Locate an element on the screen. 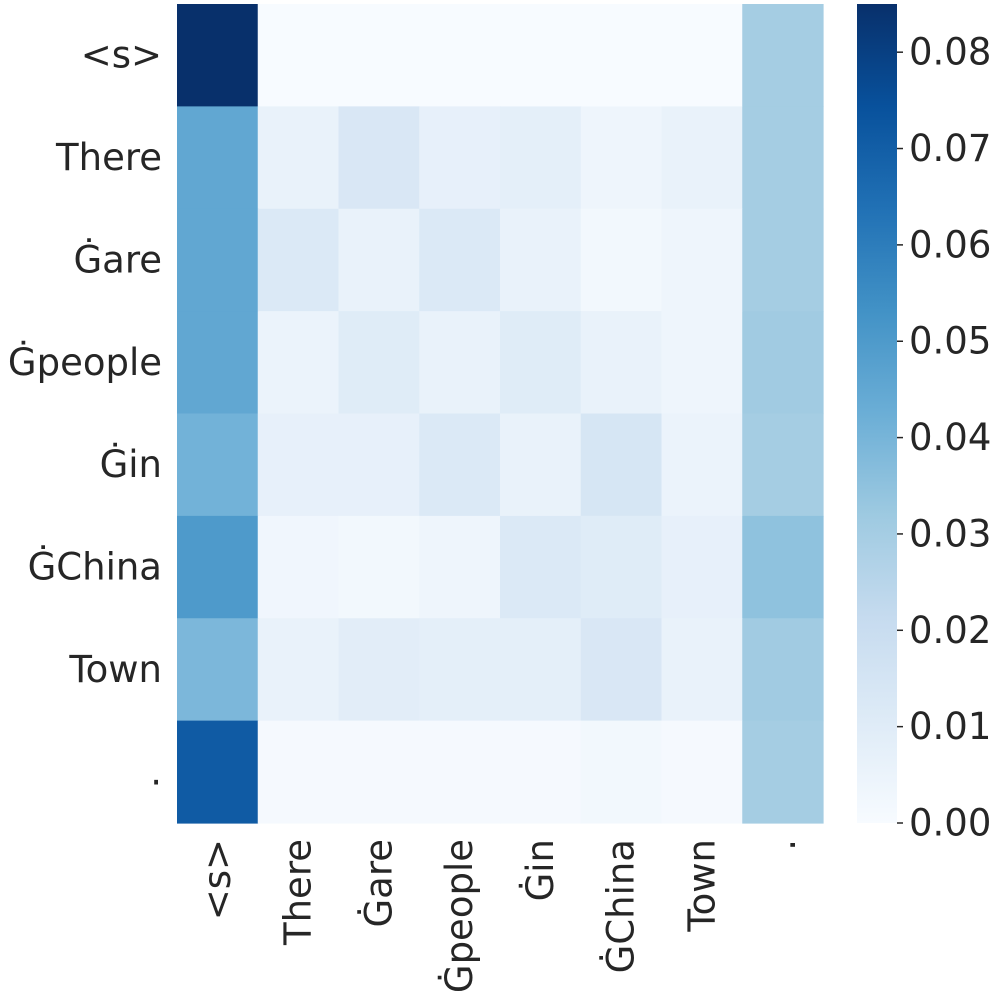  heatmap-cell-r1-c5 is located at coordinates (621, 158).